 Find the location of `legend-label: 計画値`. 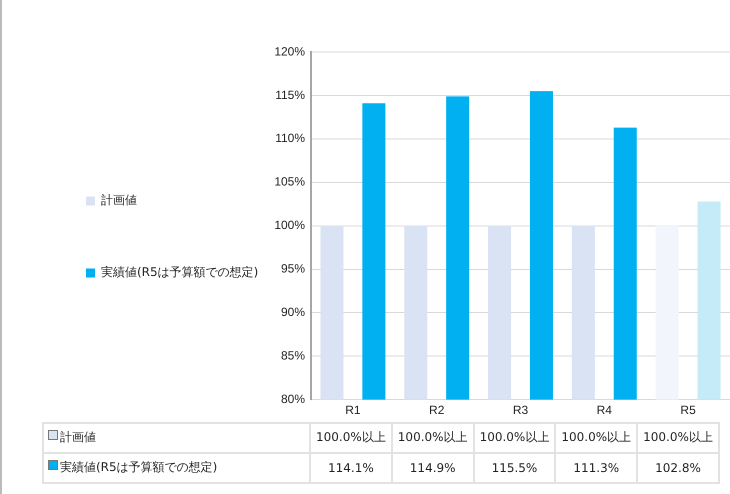

legend-label: 計画値 is located at coordinates (119, 200).